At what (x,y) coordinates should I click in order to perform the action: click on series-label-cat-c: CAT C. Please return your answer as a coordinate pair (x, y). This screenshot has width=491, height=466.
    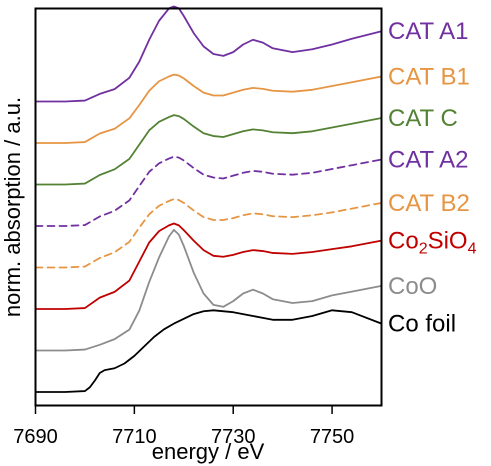
    Looking at the image, I should click on (423, 118).